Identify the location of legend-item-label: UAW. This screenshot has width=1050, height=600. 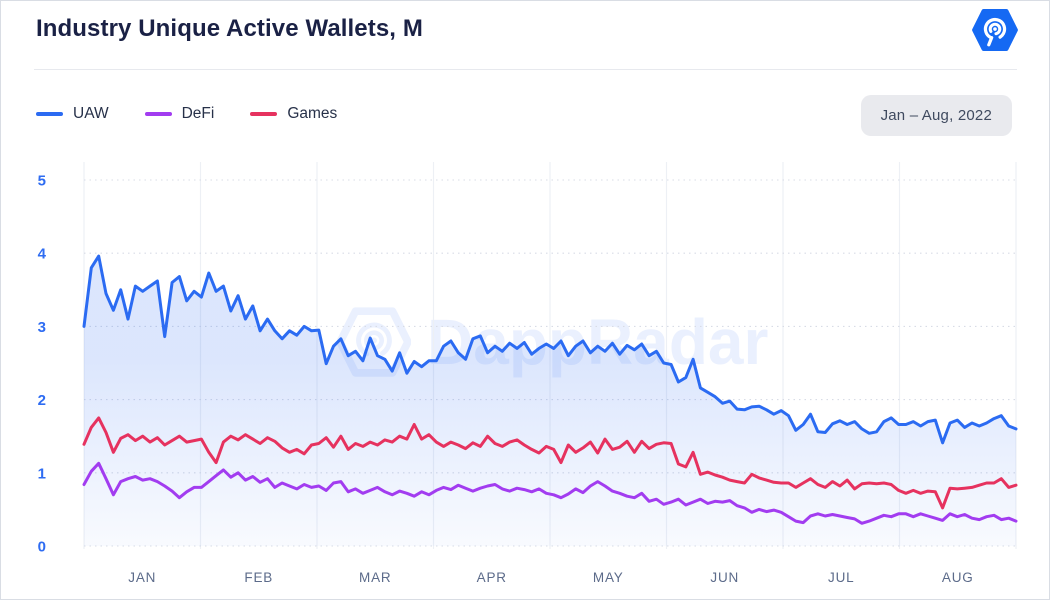
(91, 113).